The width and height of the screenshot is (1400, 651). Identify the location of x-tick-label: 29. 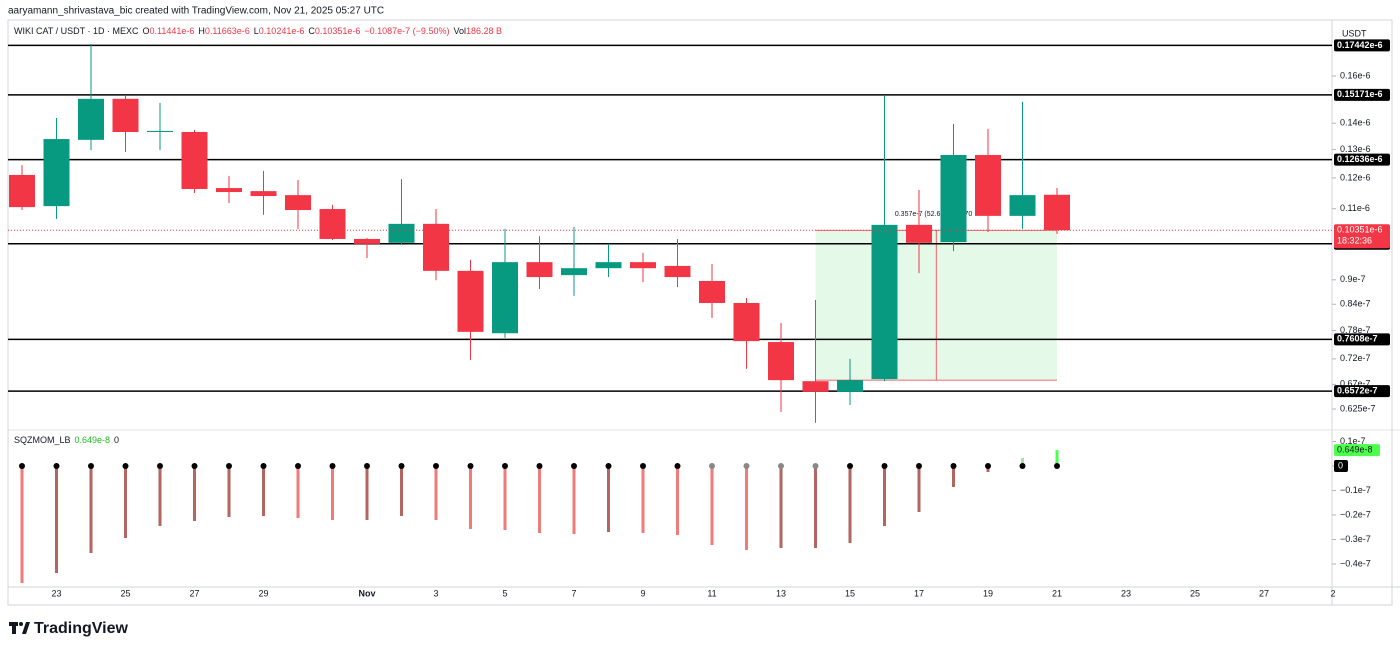
(263, 593).